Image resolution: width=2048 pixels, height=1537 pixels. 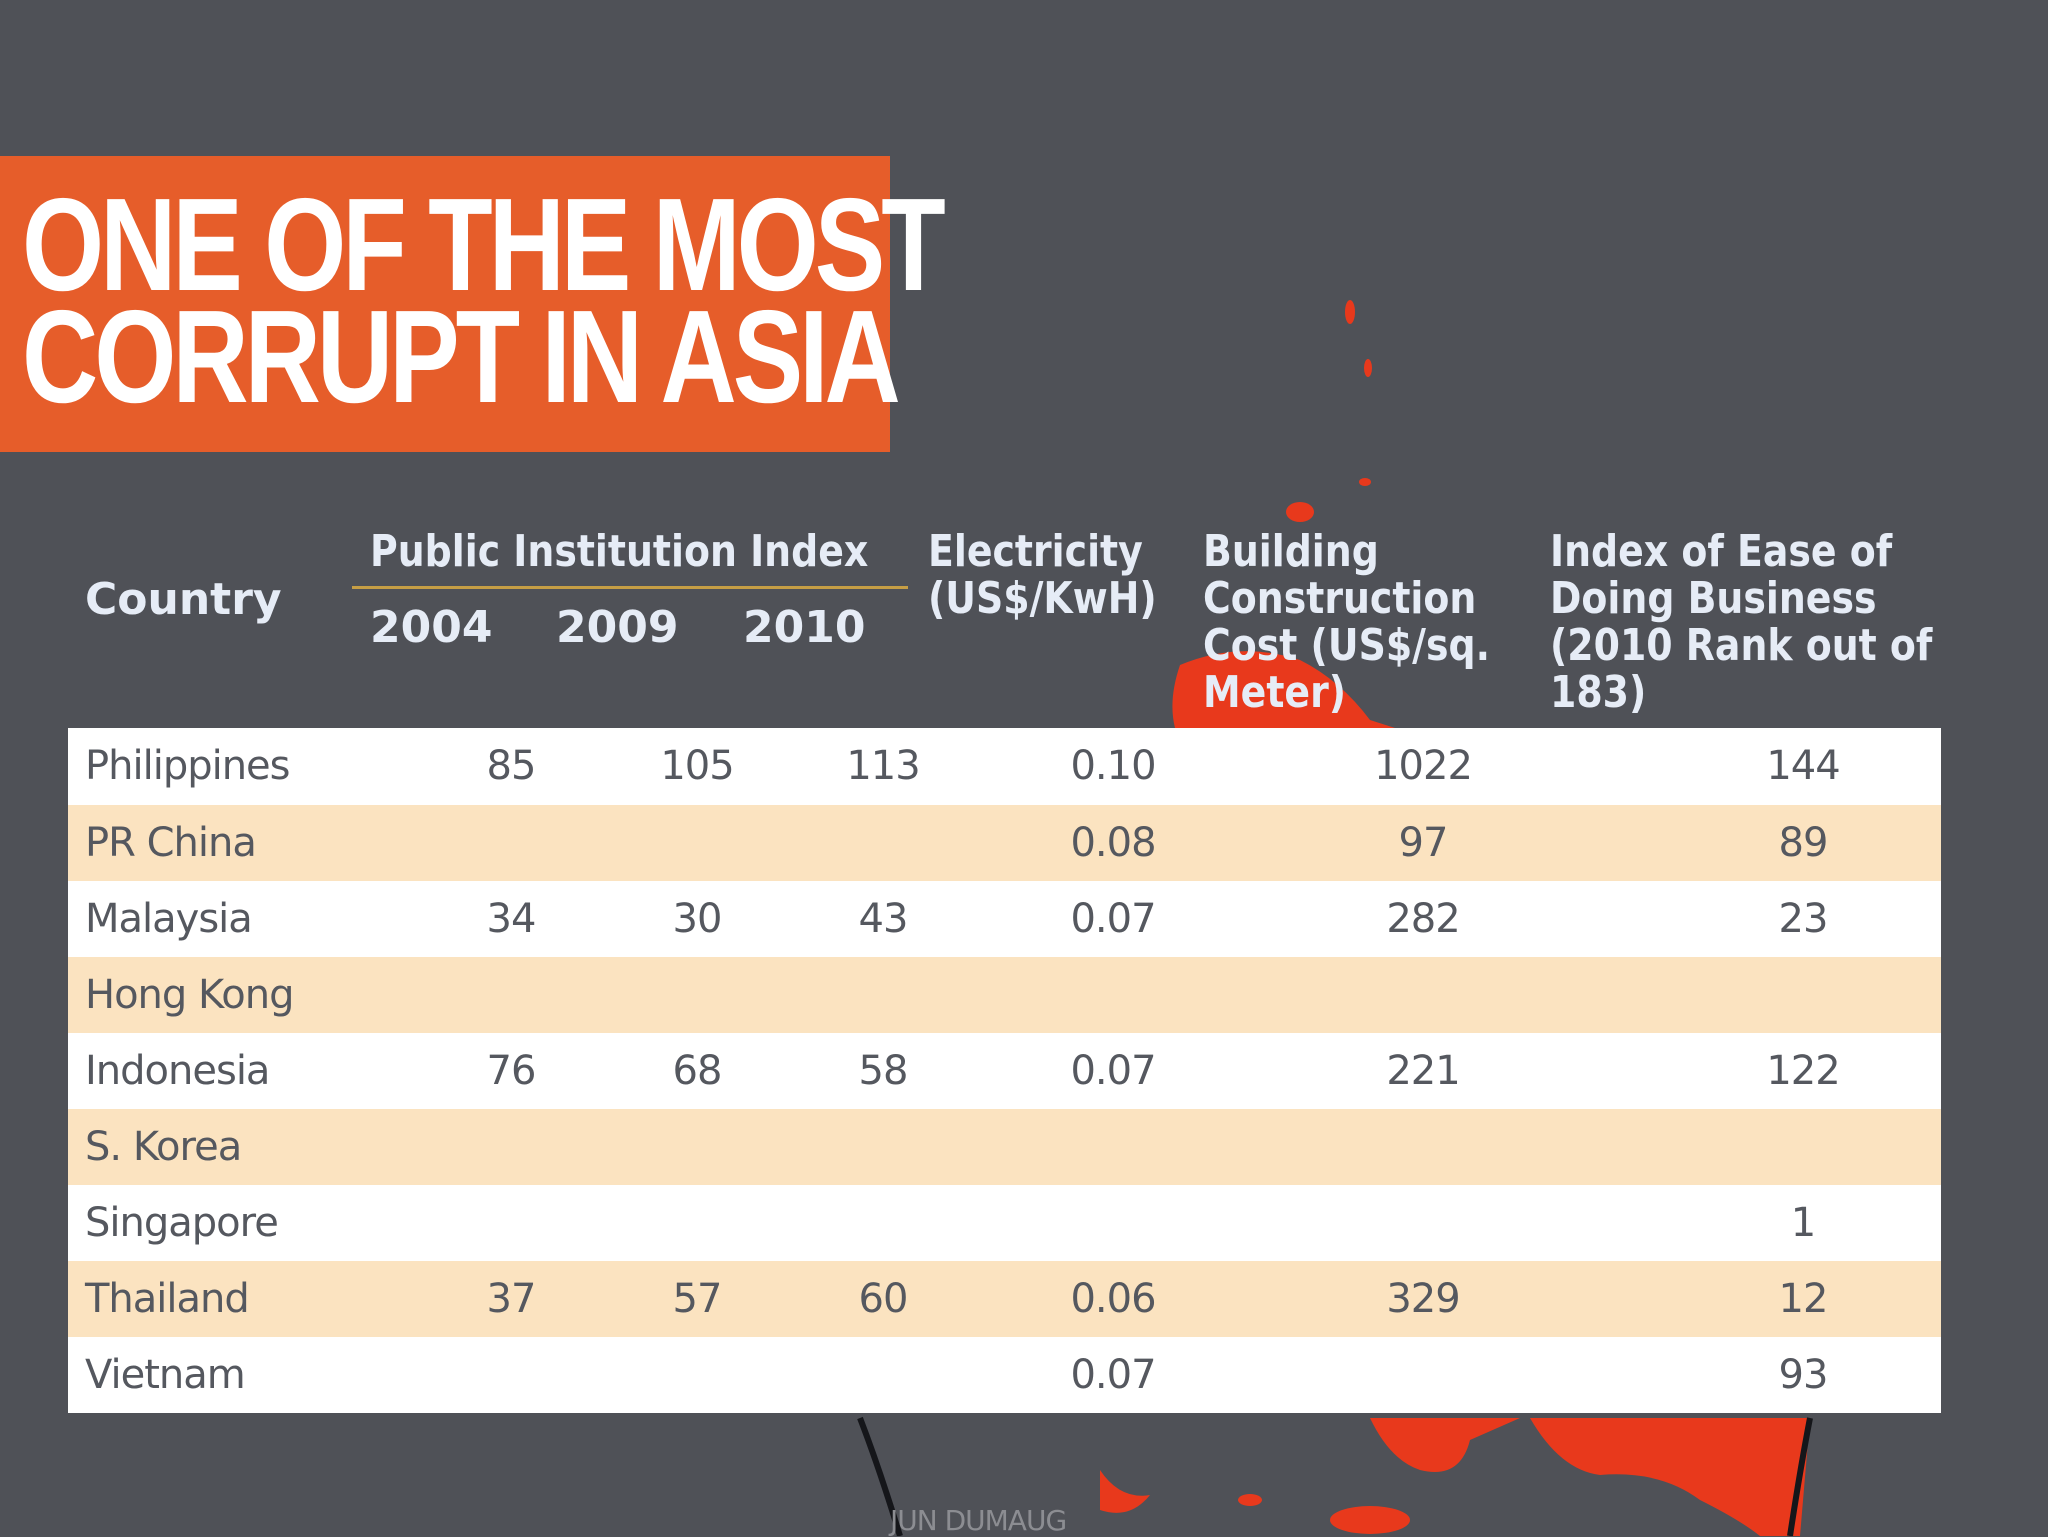 I want to click on cell-2009: 30, so click(x=697, y=919).